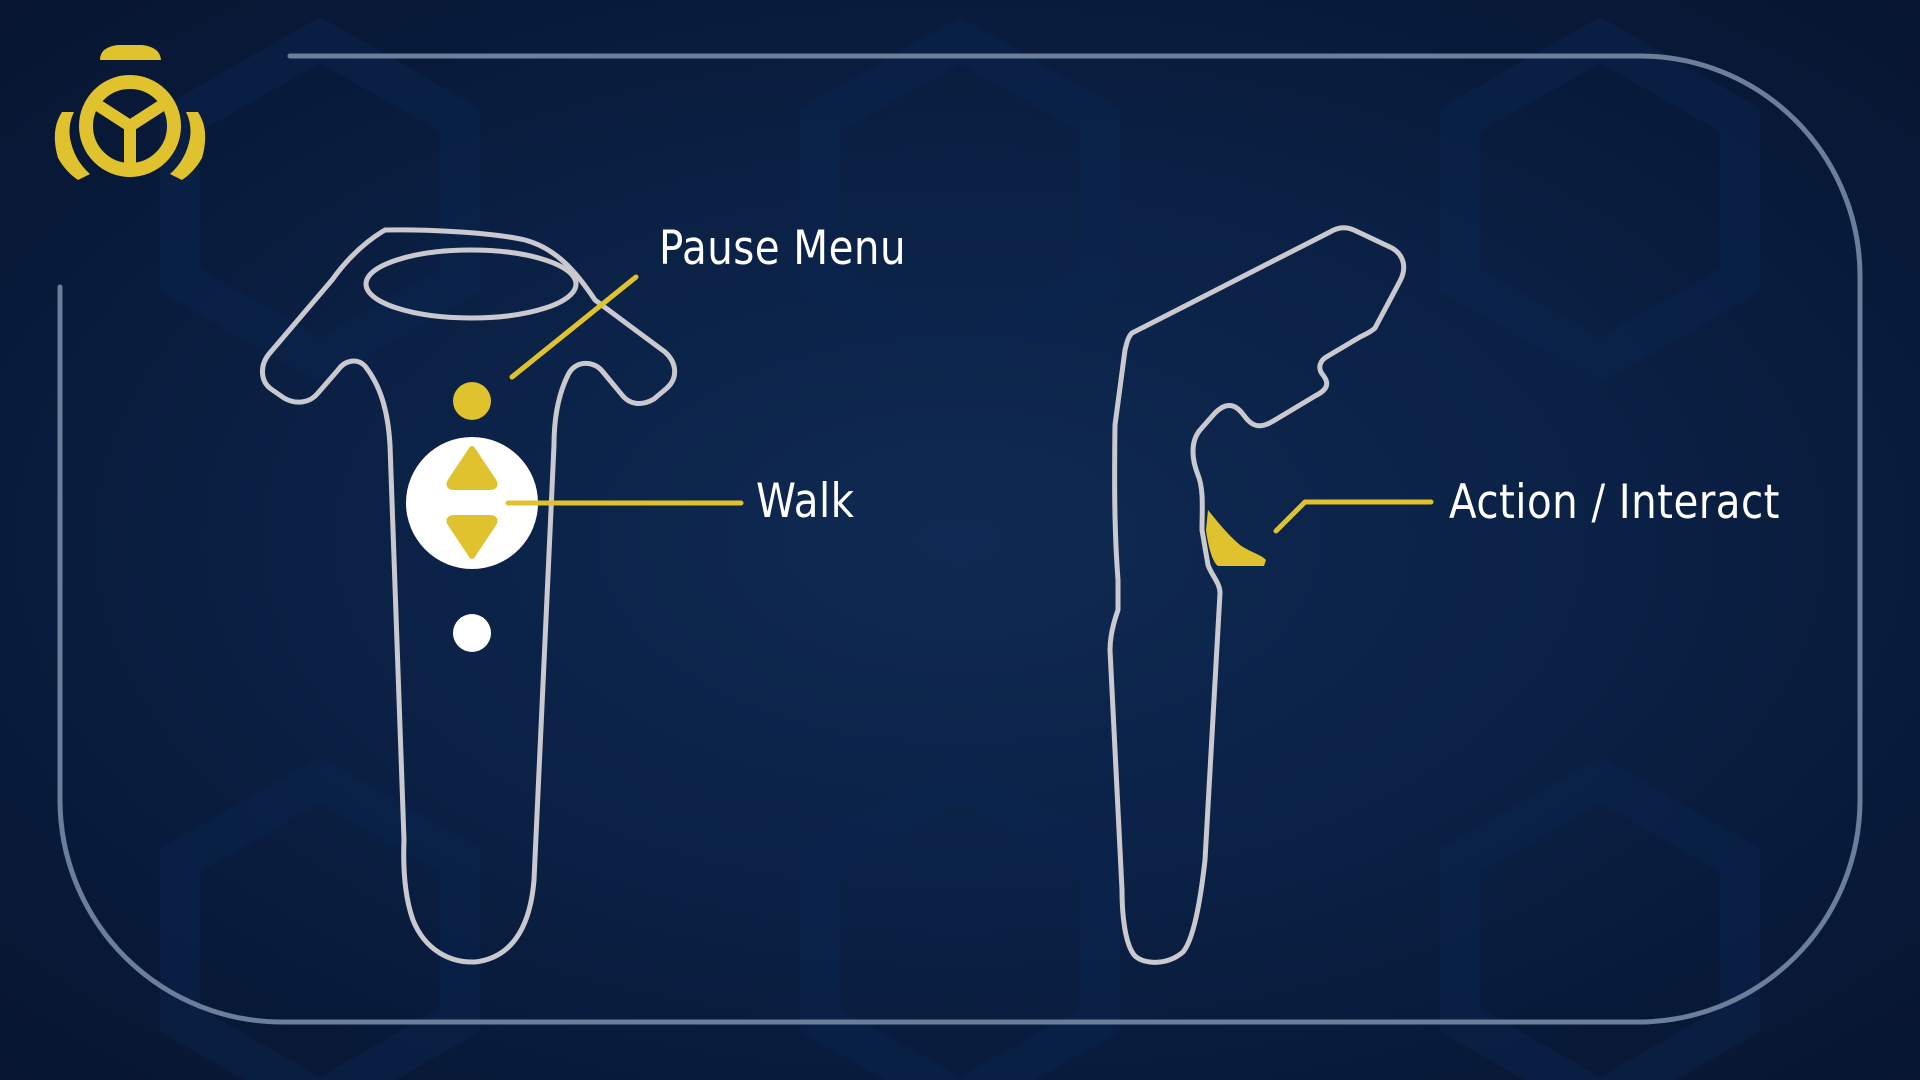  I want to click on system-button, so click(472, 633).